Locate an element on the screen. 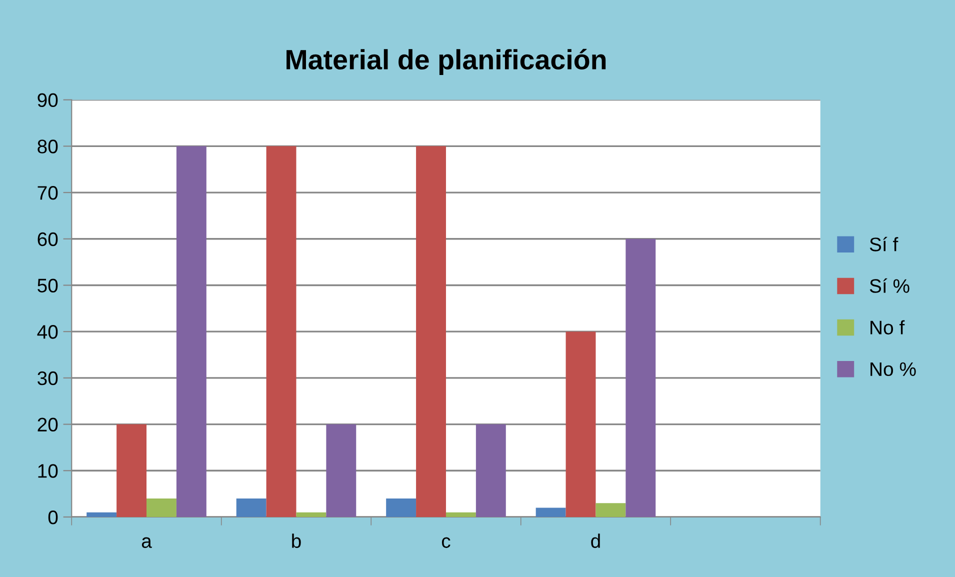 Image resolution: width=955 pixels, height=577 pixels. y-tick-label: 50 is located at coordinates (48, 285).